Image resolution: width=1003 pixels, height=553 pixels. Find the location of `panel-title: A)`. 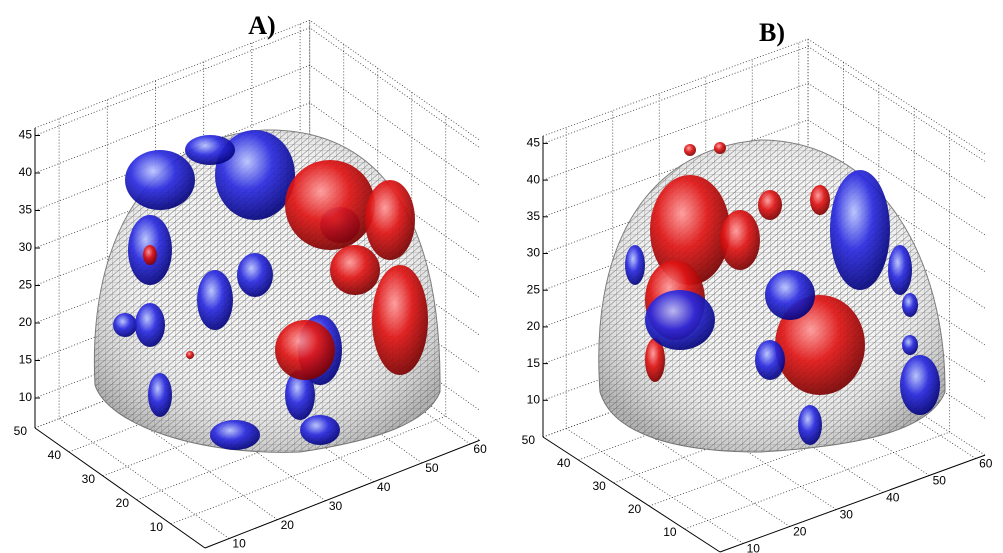

panel-title: A) is located at coordinates (261, 25).